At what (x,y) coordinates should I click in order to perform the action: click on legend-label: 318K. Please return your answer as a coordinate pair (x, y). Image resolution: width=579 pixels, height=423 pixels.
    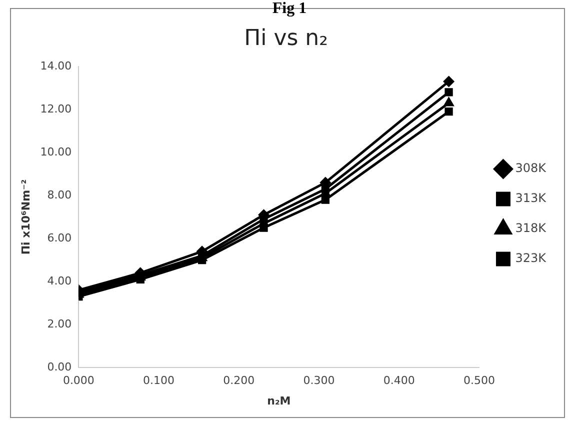
    Looking at the image, I should click on (531, 228).